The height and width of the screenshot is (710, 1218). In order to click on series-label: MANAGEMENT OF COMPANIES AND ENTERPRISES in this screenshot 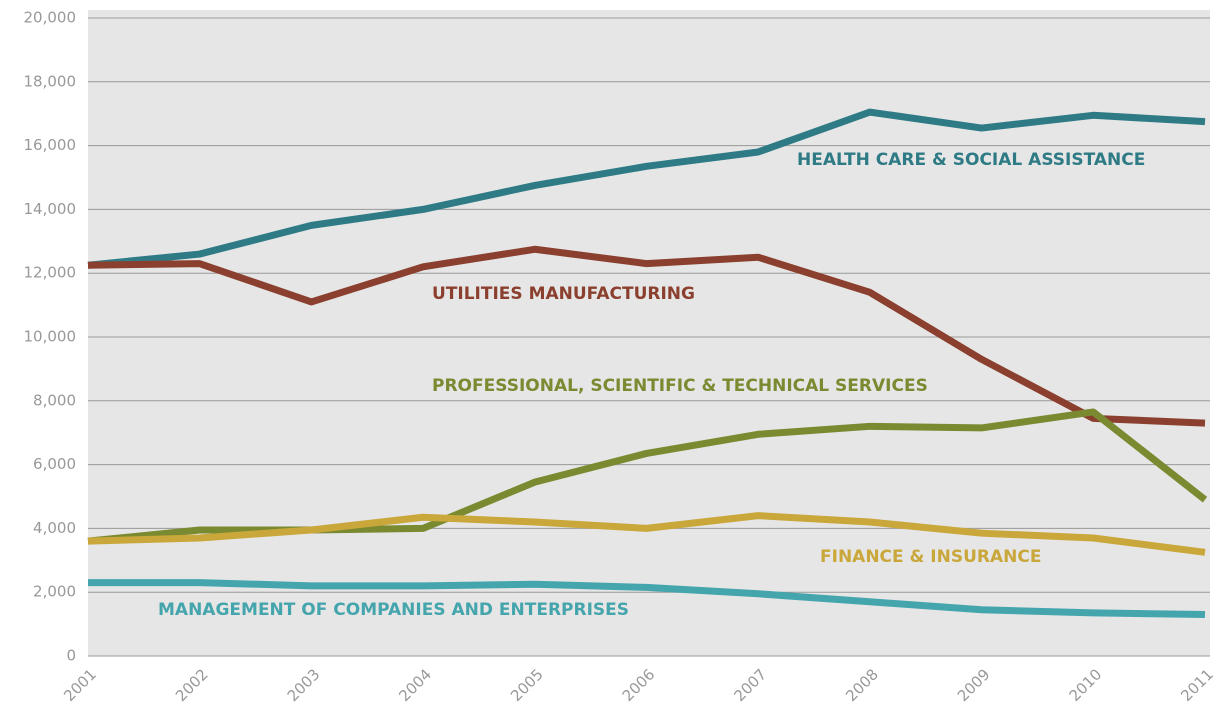, I will do `click(393, 610)`.